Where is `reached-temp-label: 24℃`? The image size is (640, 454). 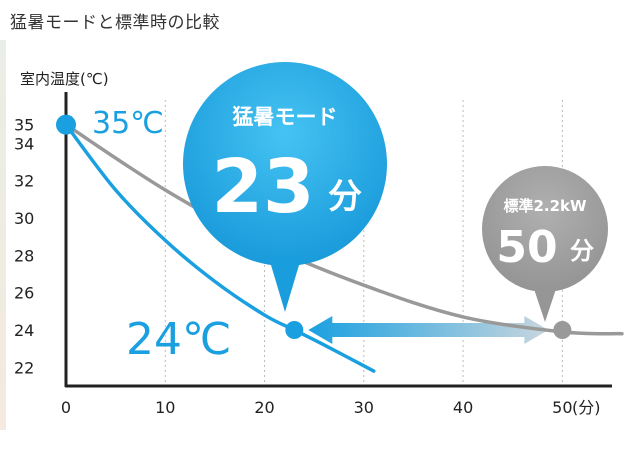 reached-temp-label: 24℃ is located at coordinates (178, 339).